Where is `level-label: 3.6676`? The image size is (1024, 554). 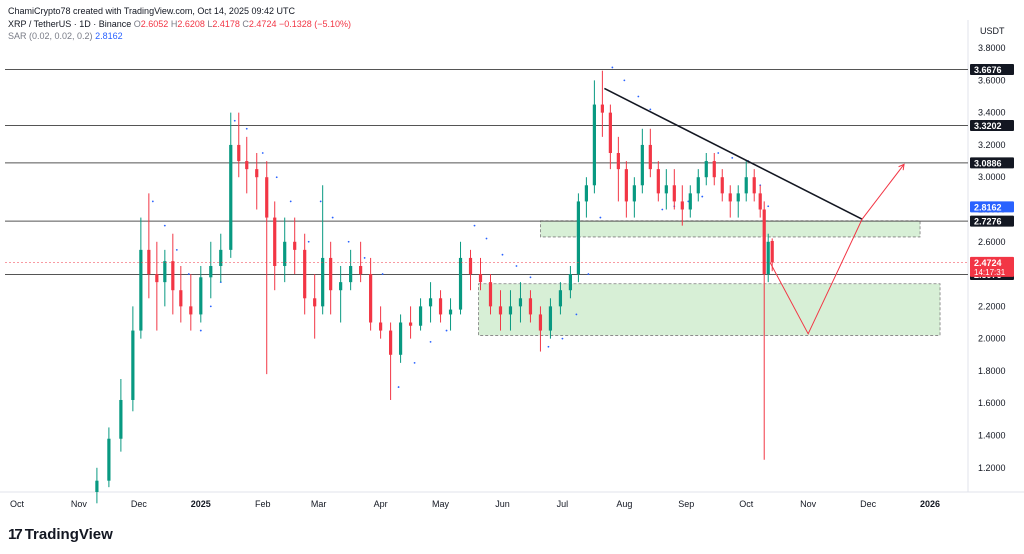
level-label: 3.6676 is located at coordinates (988, 70).